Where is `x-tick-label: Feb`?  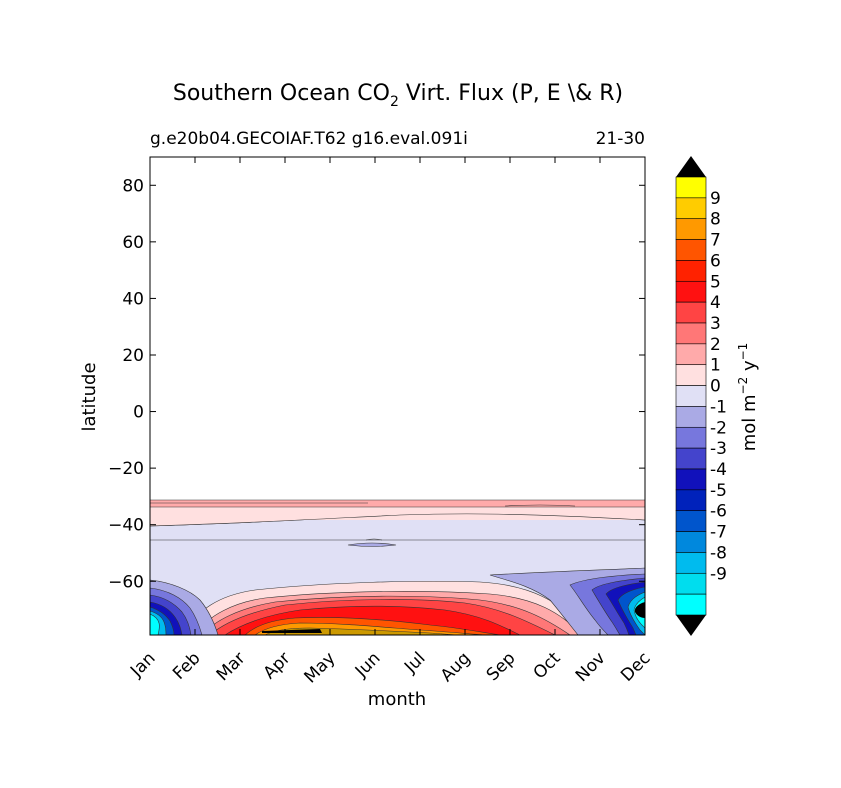
x-tick-label: Feb is located at coordinates (186, 665).